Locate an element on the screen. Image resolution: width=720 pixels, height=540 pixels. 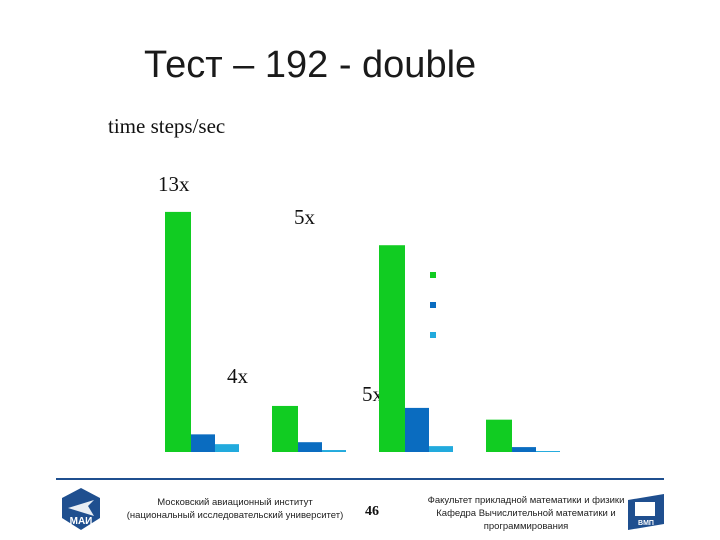
speedup-annotation-4: 5x is located at coordinates (372, 394).